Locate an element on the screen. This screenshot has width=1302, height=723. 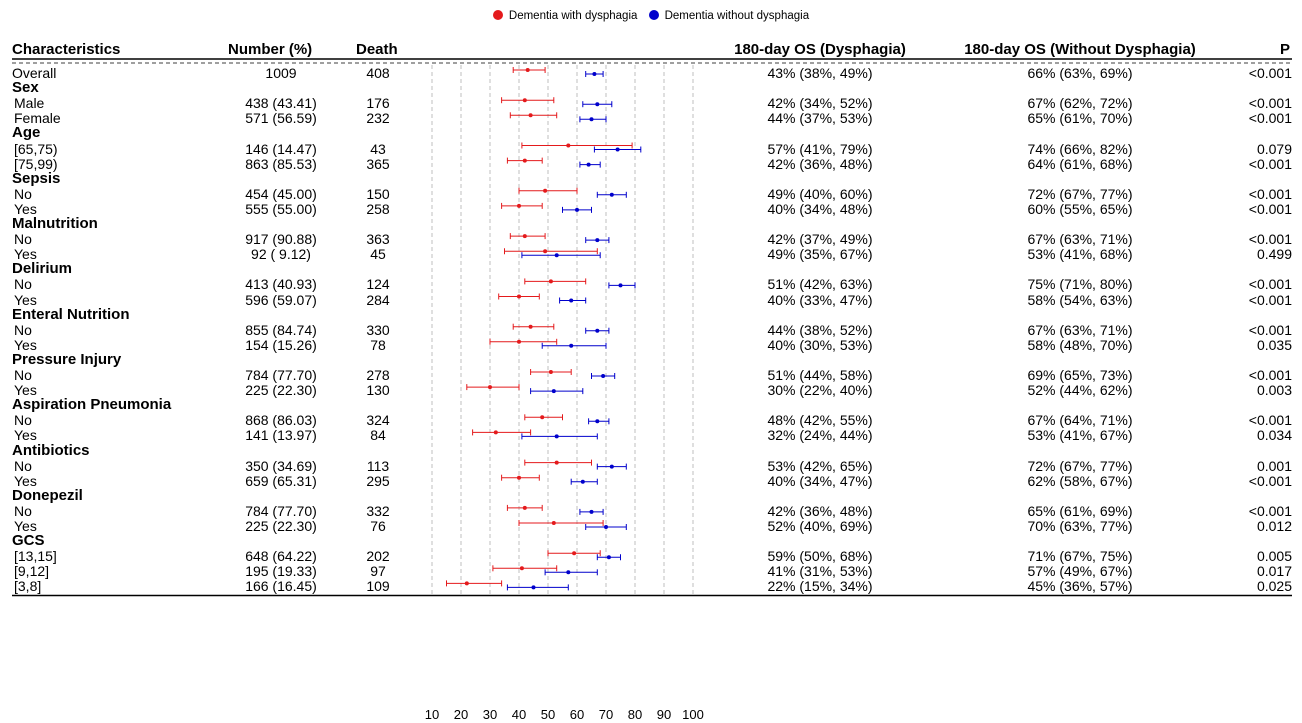
row-os-dysphagia: 44% (37%, 53%) is located at coordinates (820, 118).